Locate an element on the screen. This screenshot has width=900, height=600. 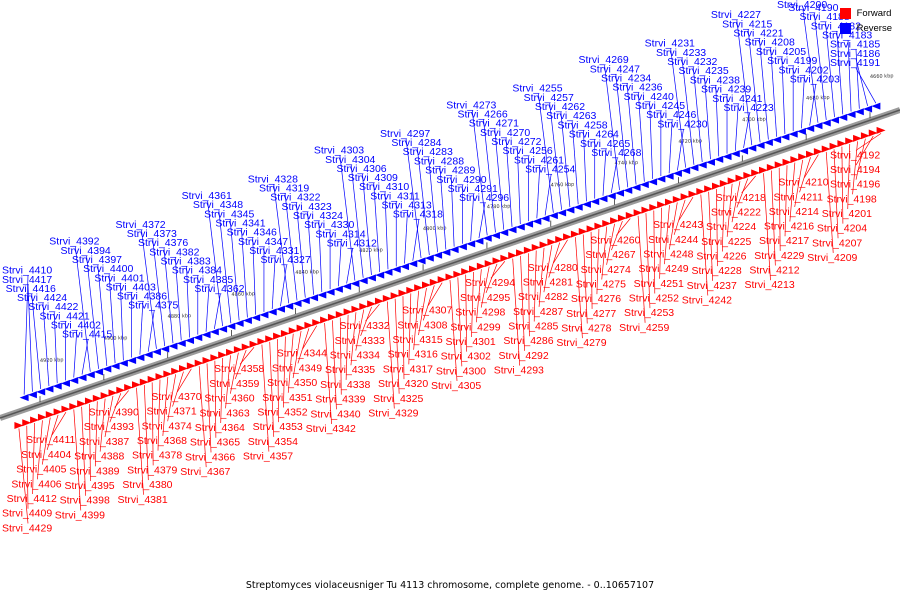
gene-label: Strvi_4237 is located at coordinates (712, 286).